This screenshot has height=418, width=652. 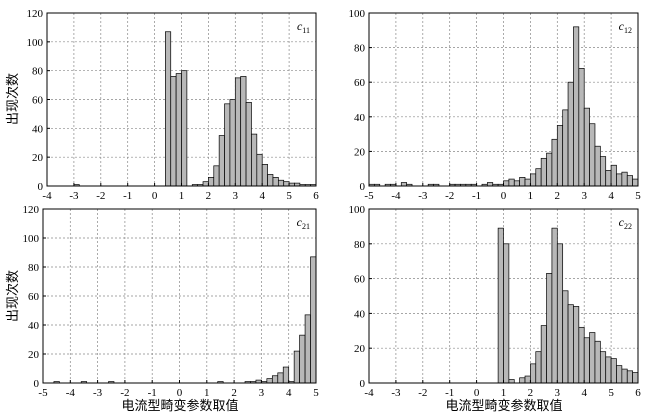 What do you see at coordinates (38, 101) in the screenshot?
I see `y-tick-label: 60` at bounding box center [38, 101].